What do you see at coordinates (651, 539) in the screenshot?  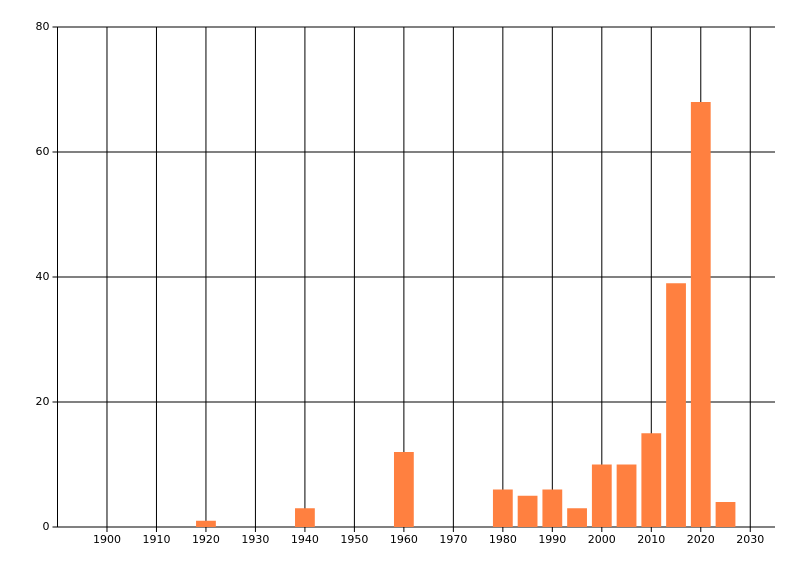 I see `x-tick-label: 2010` at bounding box center [651, 539].